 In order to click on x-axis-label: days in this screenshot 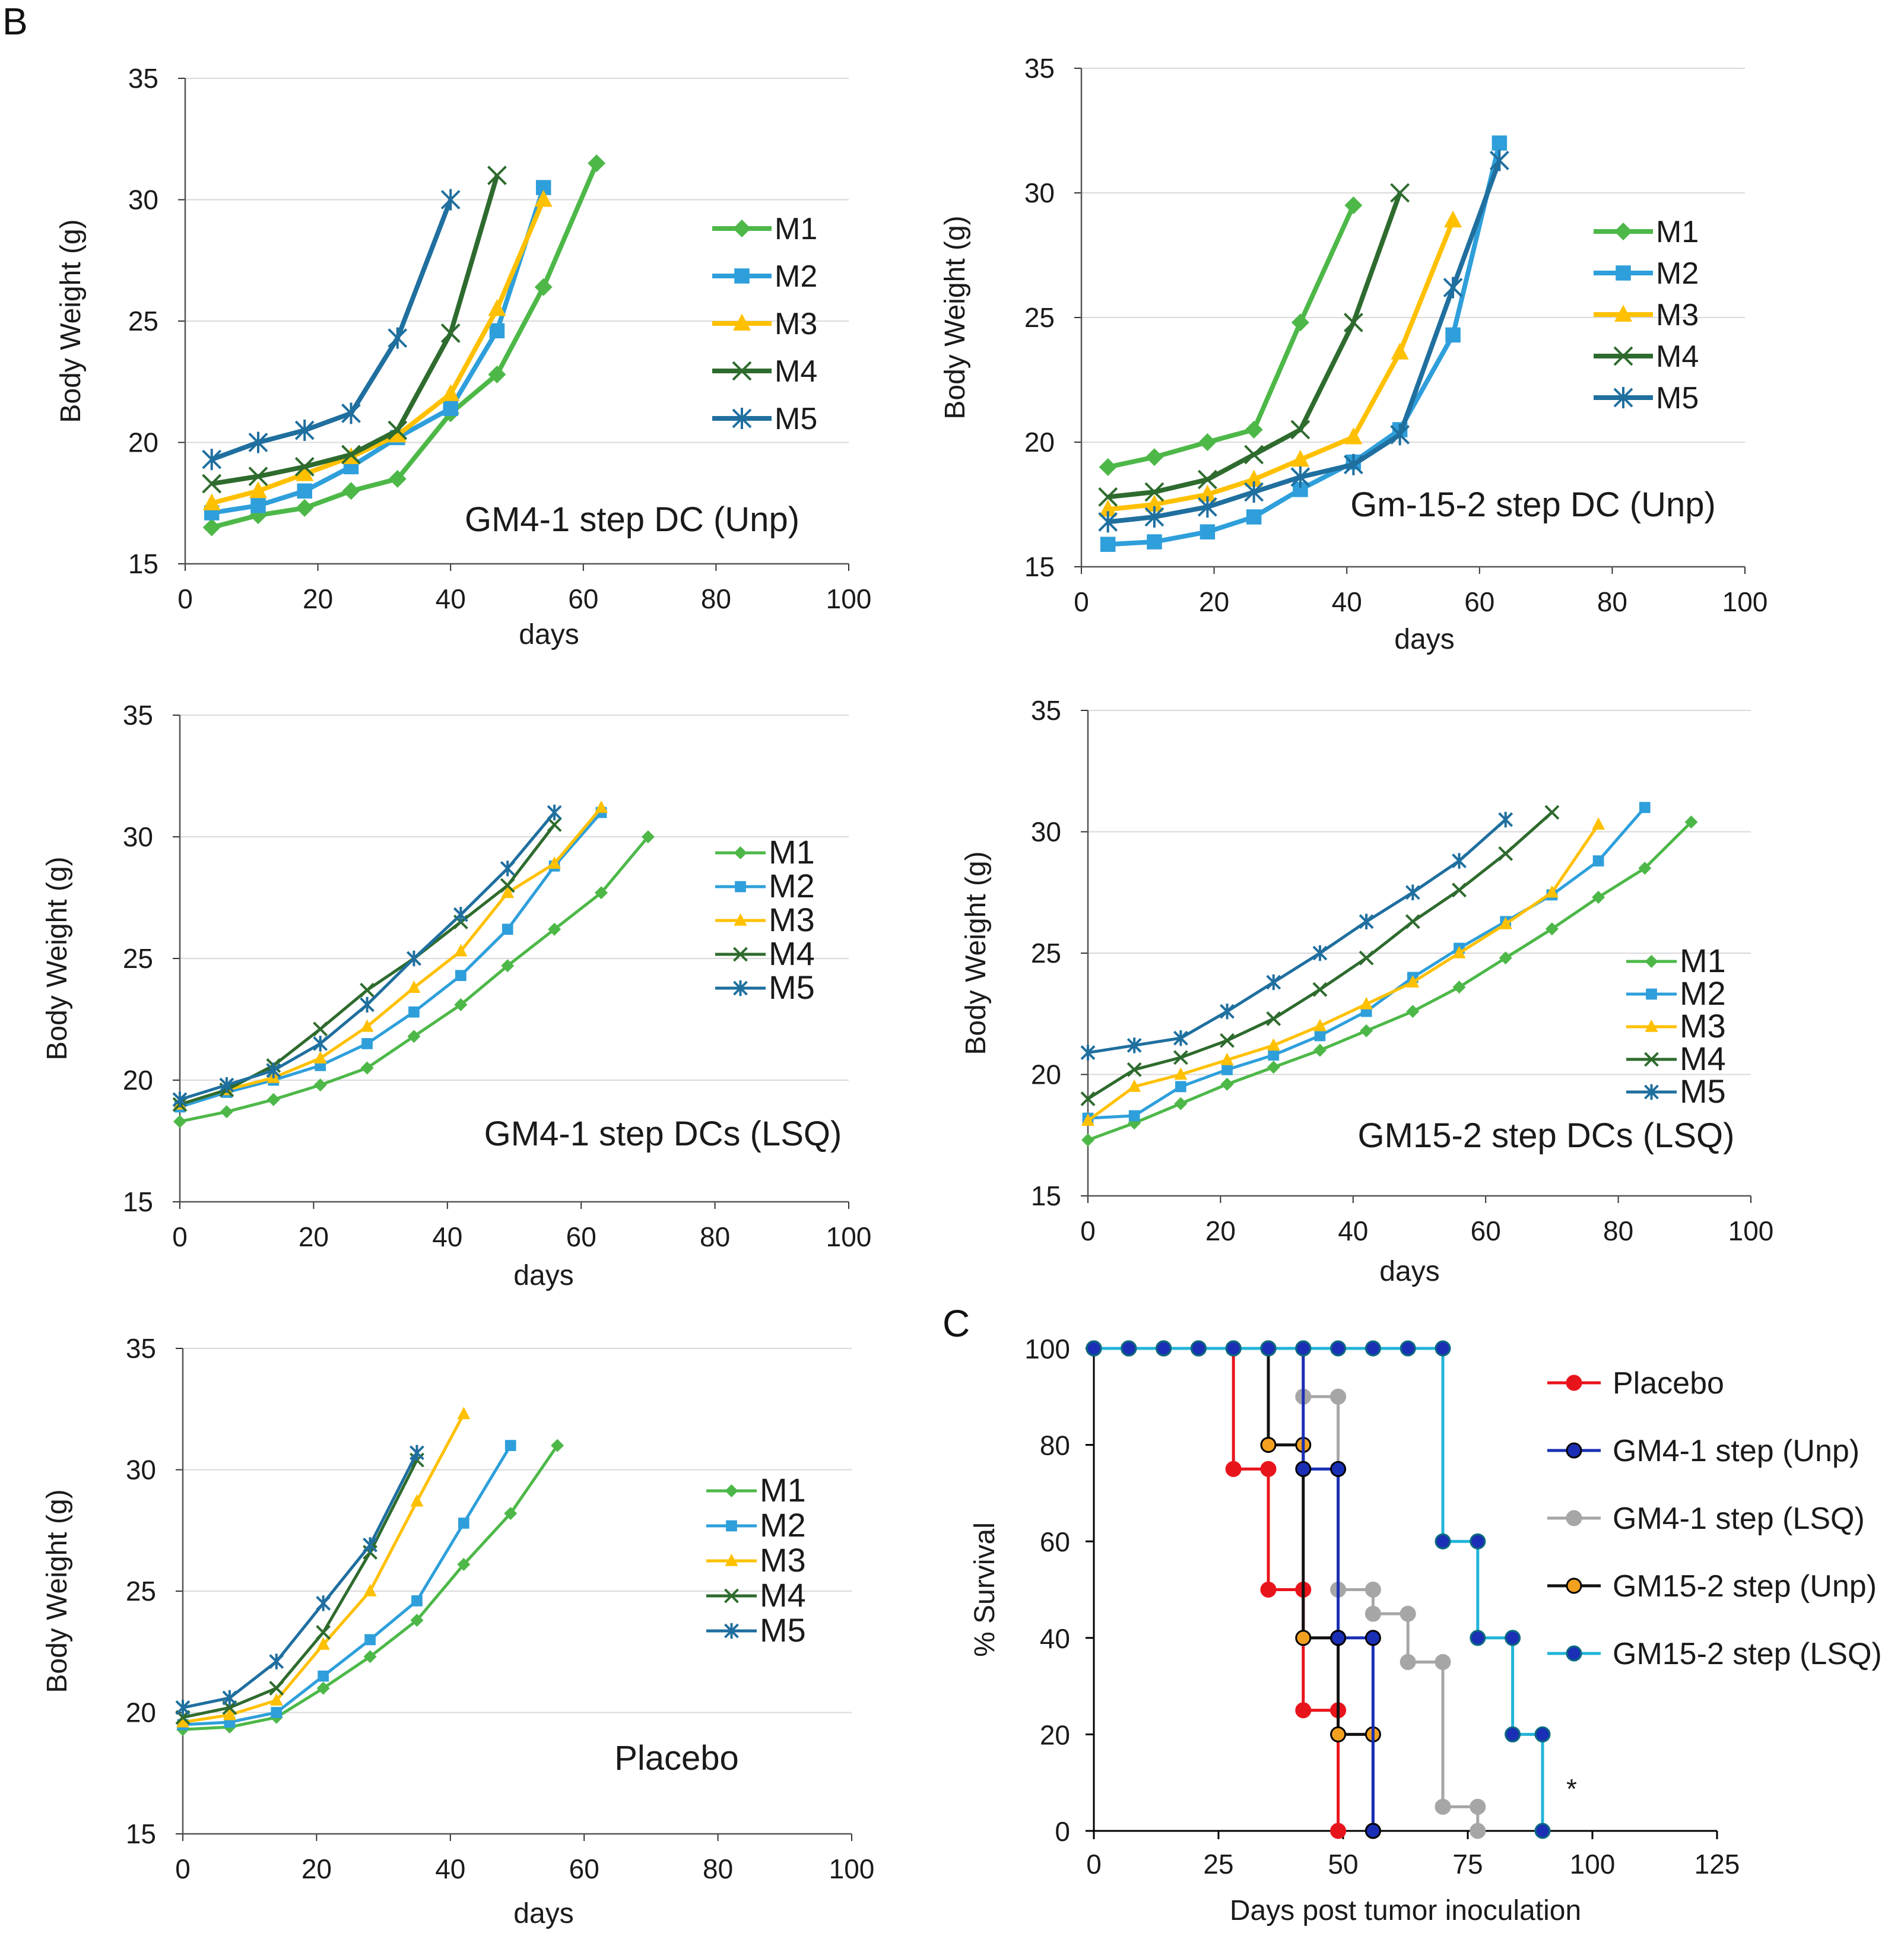, I will do `click(543, 1275)`.